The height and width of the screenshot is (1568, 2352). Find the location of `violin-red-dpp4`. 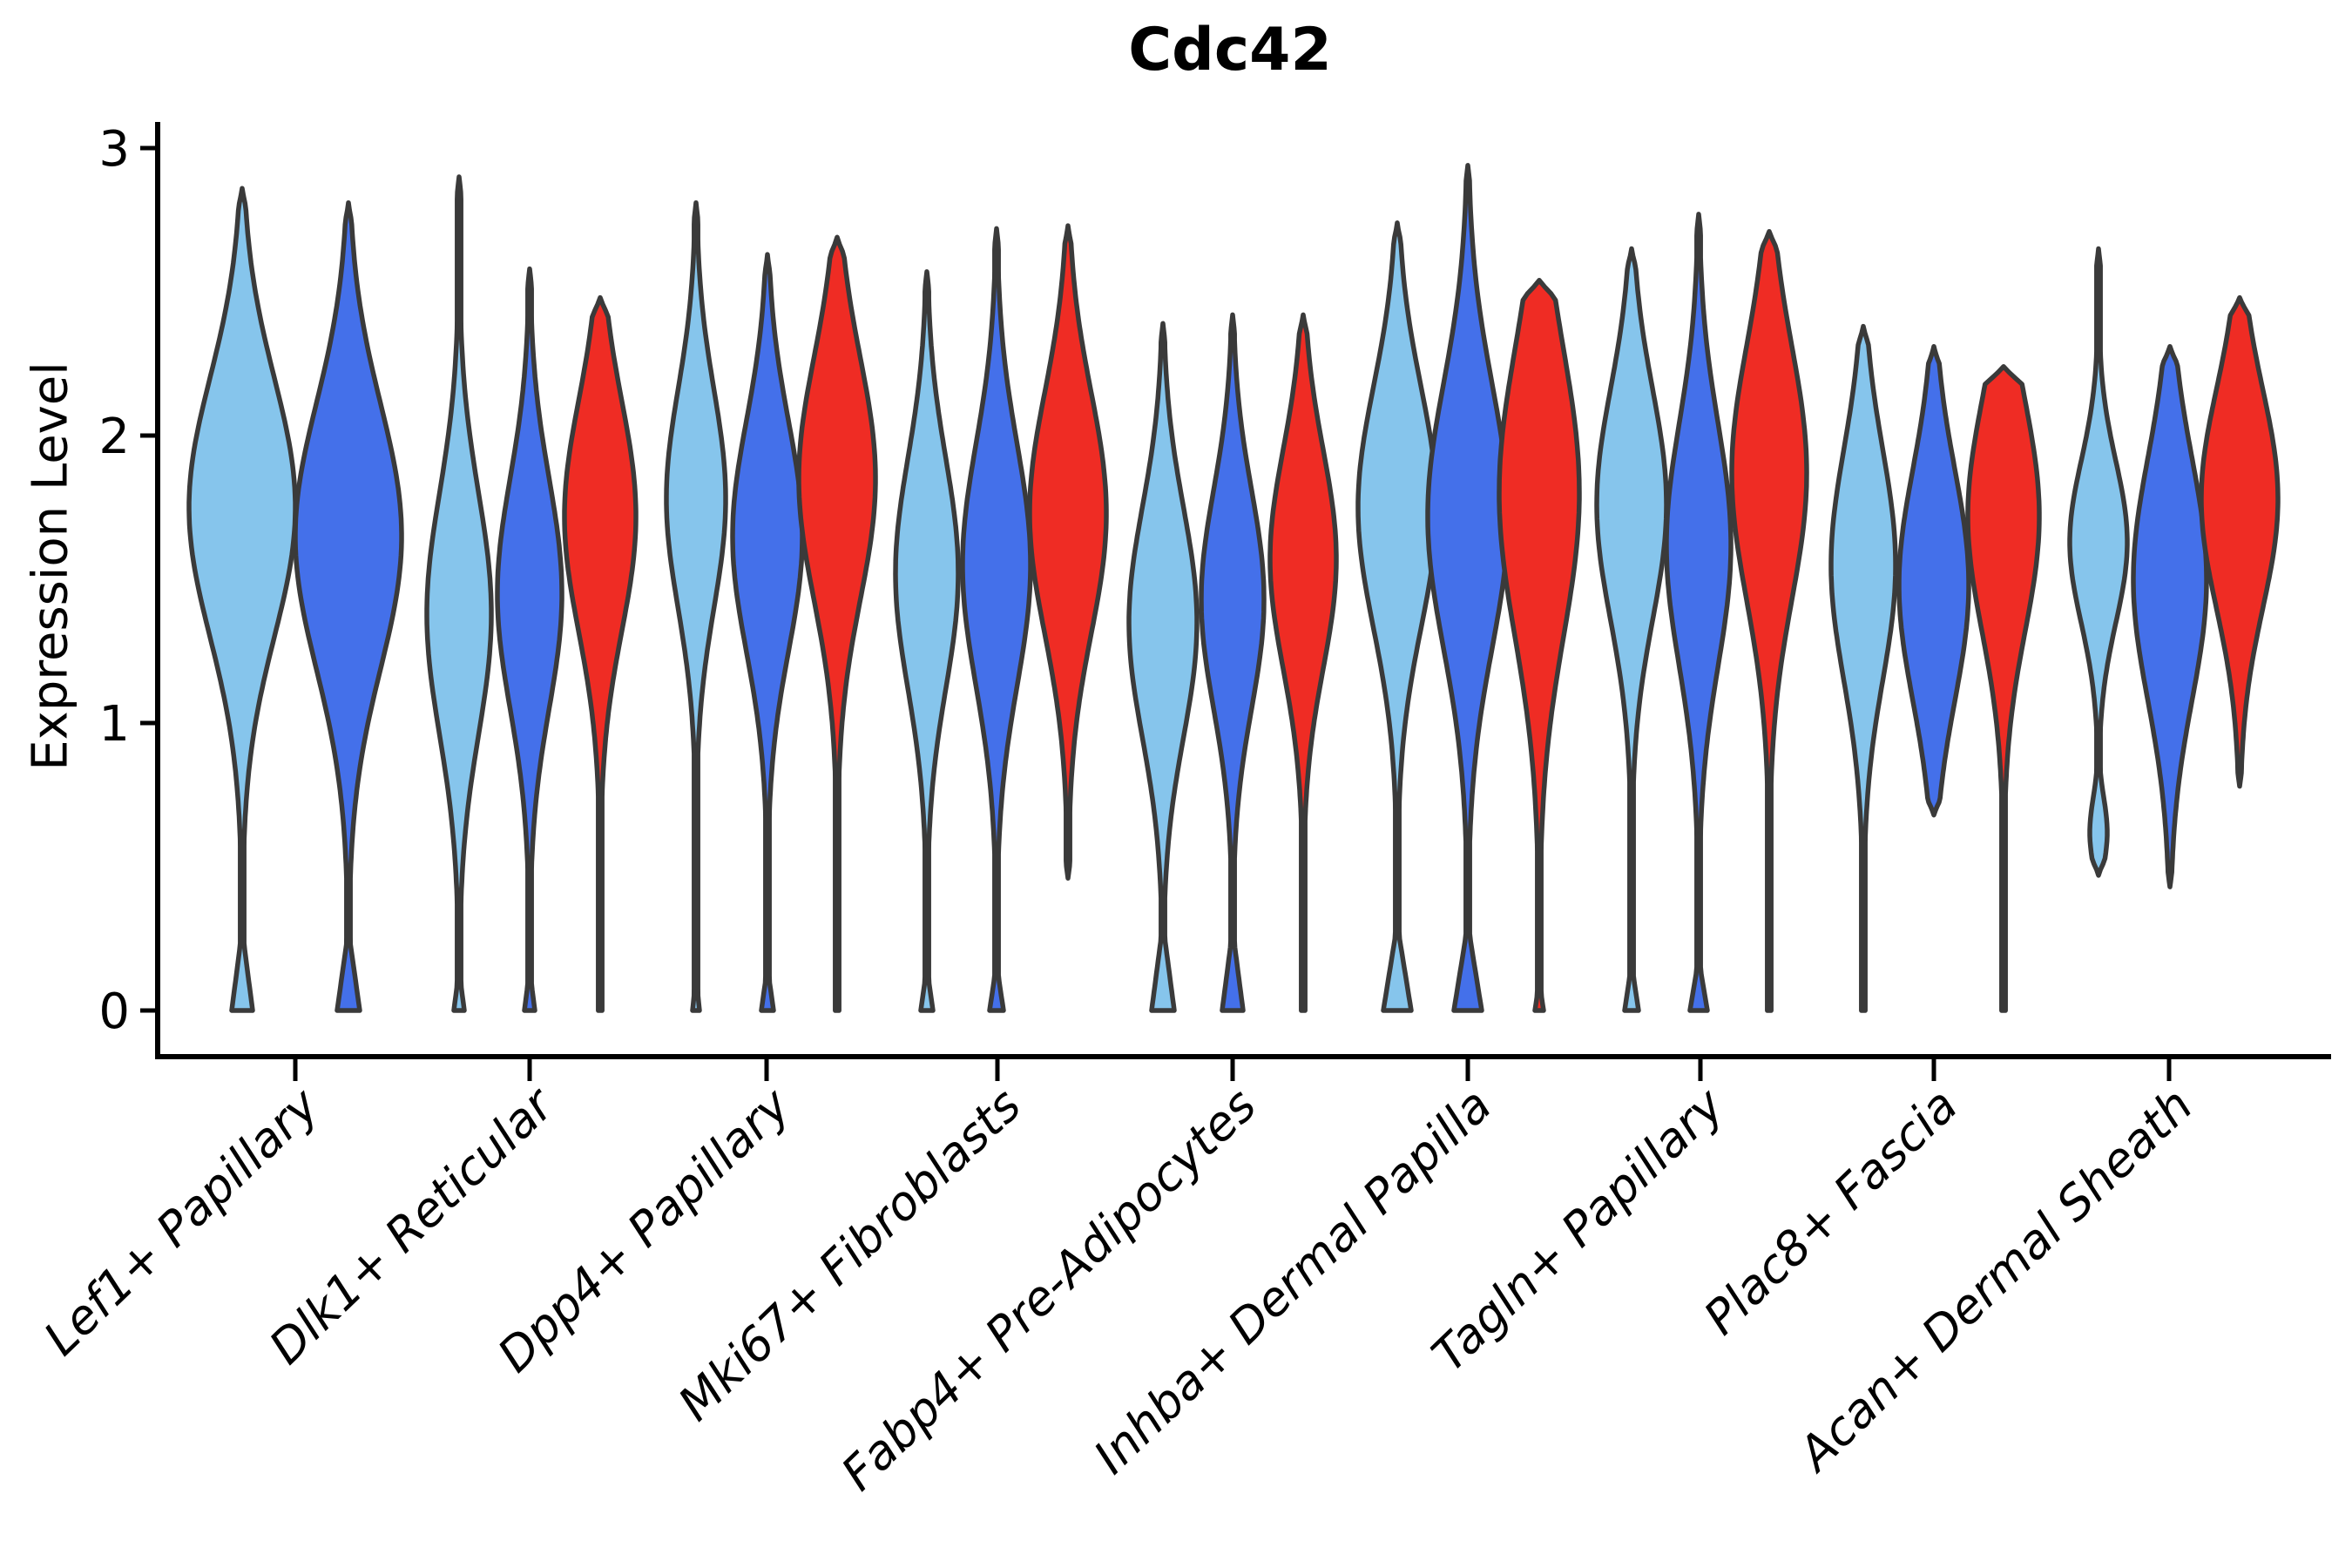

violin-red-dpp4 is located at coordinates (837, 623).